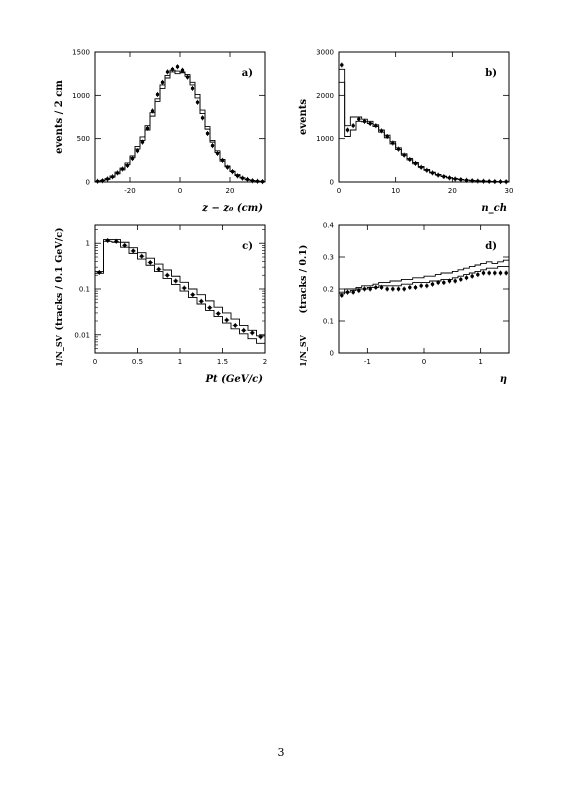 This screenshot has width=562, height=810. What do you see at coordinates (234, 379) in the screenshot?
I see `x-axis-label: Pt (GeV/c)` at bounding box center [234, 379].